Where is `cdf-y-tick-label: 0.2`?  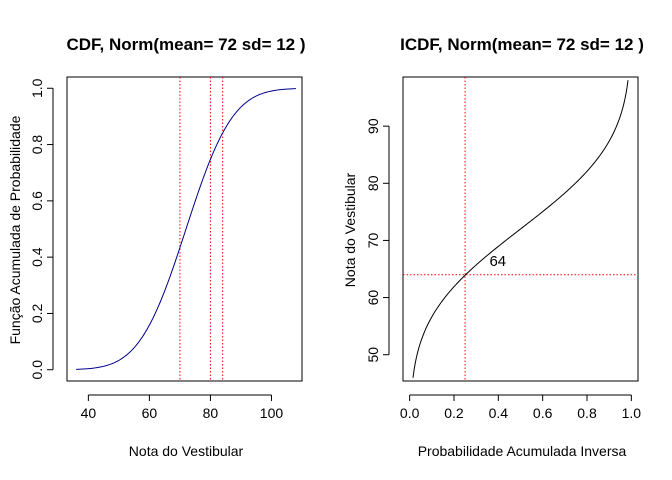 cdf-y-tick-label: 0.2 is located at coordinates (37, 314).